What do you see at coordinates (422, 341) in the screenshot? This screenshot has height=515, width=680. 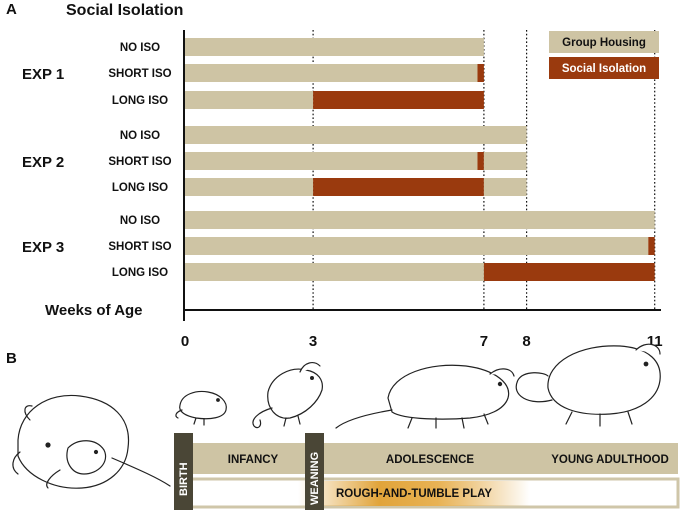 I see `x-tick-labels: 0 3 7 8 11` at bounding box center [422, 341].